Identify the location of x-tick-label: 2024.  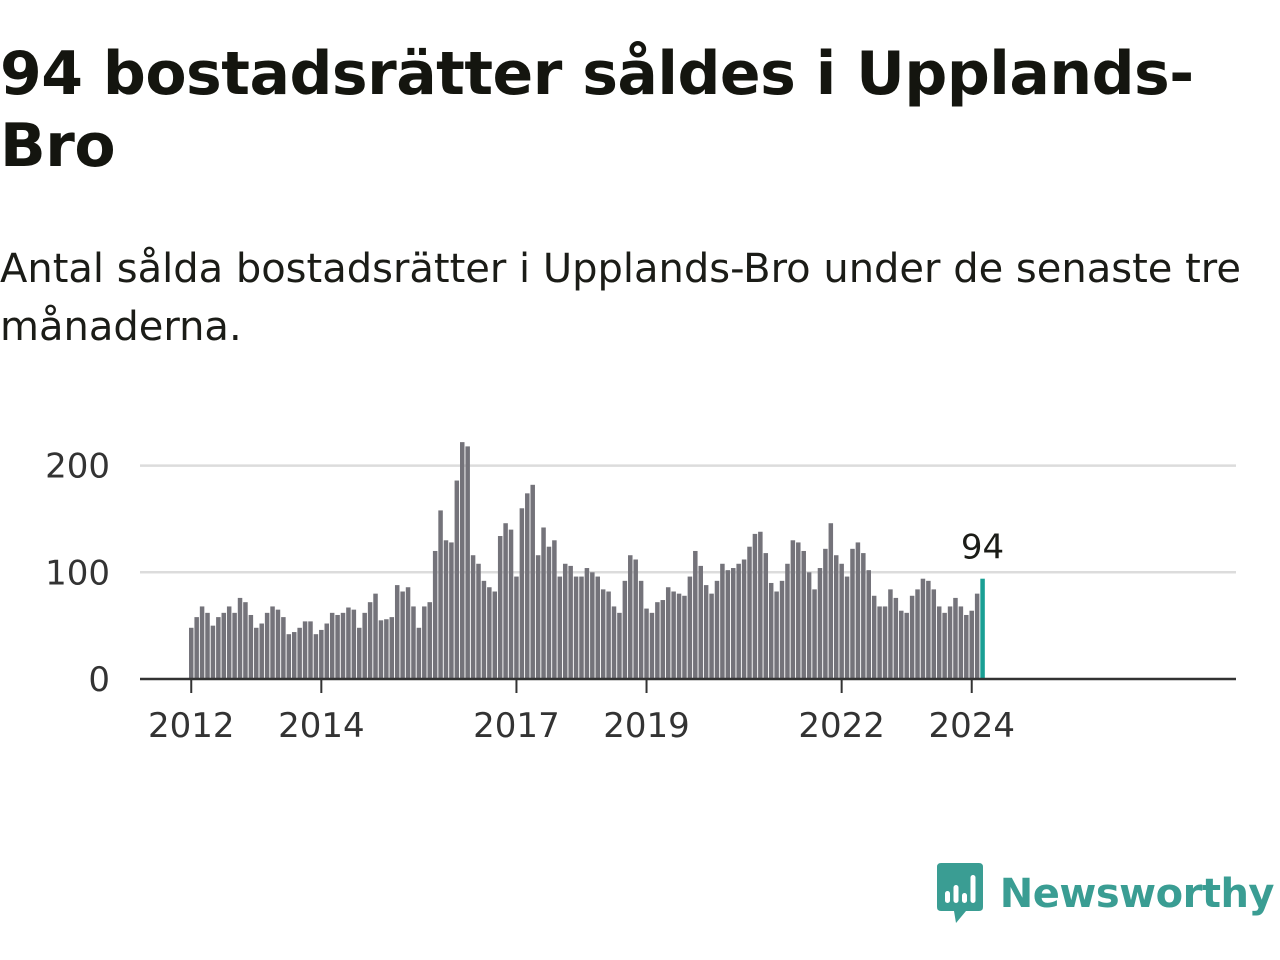
(971, 726).